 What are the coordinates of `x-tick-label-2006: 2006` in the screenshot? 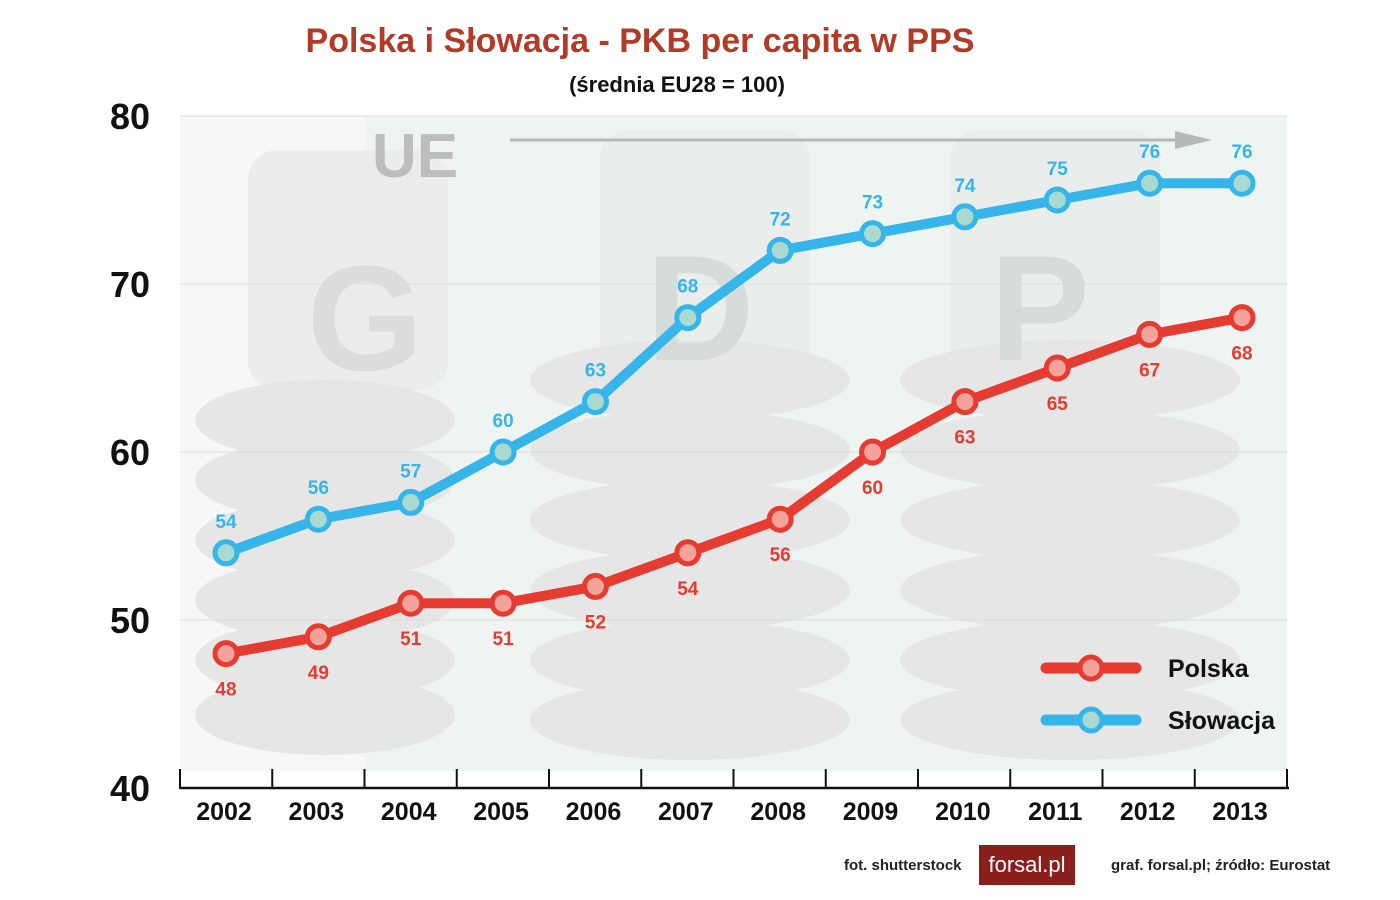 It's located at (594, 812).